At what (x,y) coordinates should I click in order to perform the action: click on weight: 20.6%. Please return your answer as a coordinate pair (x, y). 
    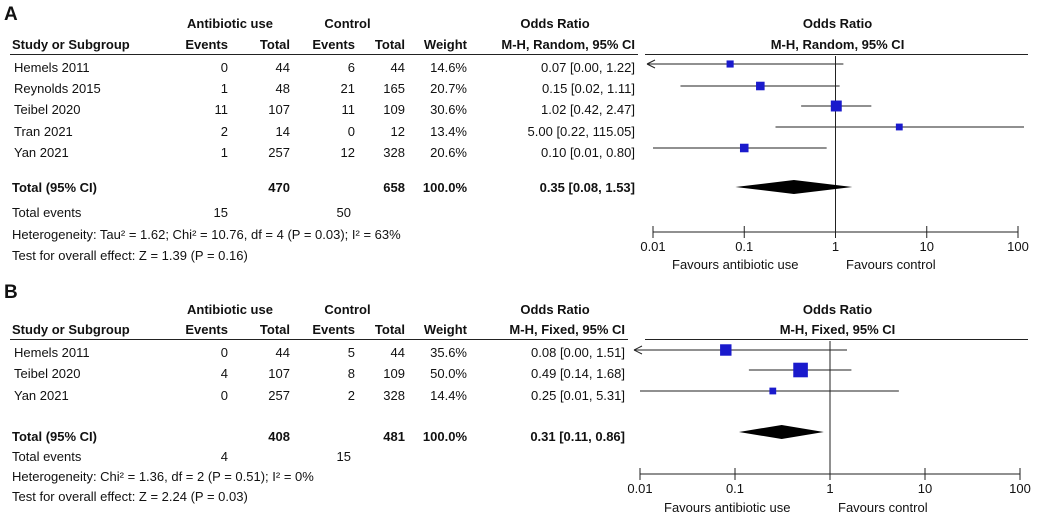
    Looking at the image, I should click on (448, 152).